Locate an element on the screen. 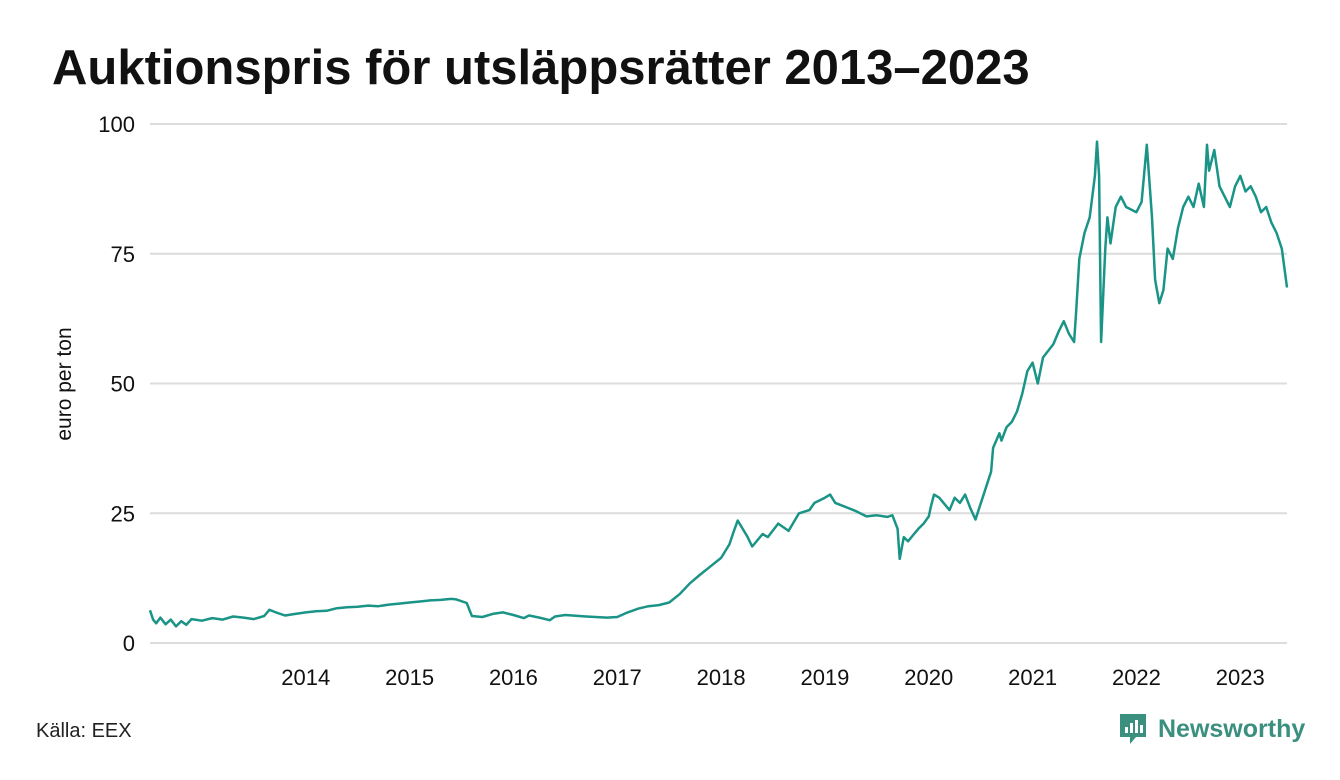 The image size is (1340, 780). newsworthy-logo-icon is located at coordinates (1133, 729).